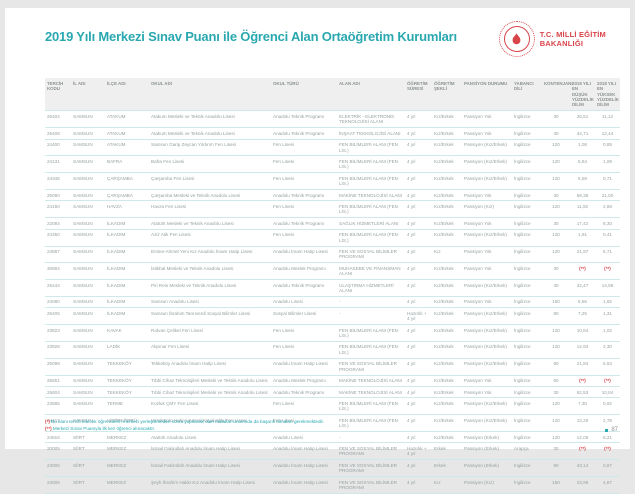 The width and height of the screenshot is (635, 494). Describe the element at coordinates (58, 223) in the screenshot. I see `cell-tercih-kodu: 22084` at that location.